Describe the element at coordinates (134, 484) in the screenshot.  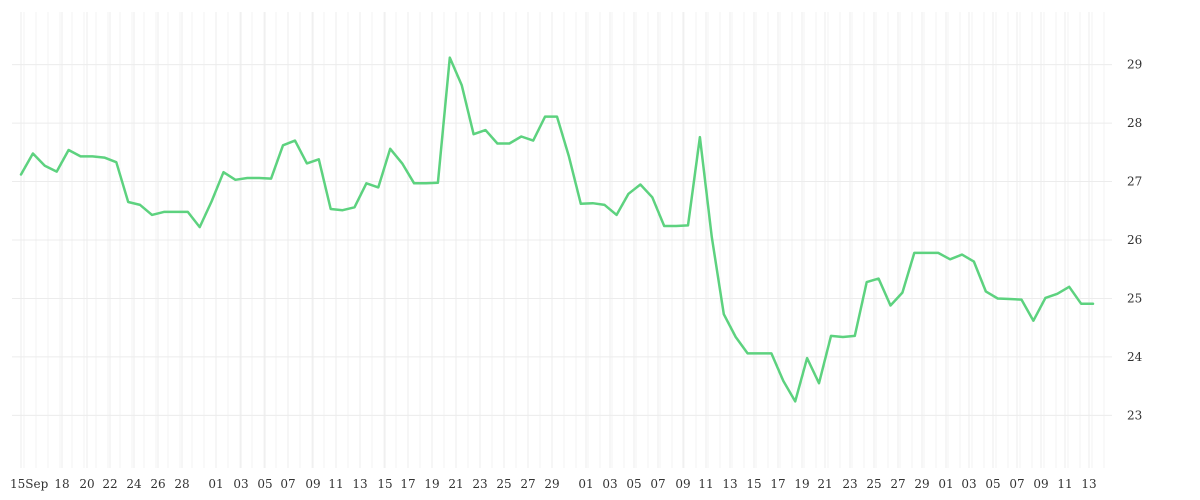
I see `x-tick-label: 24` at that location.